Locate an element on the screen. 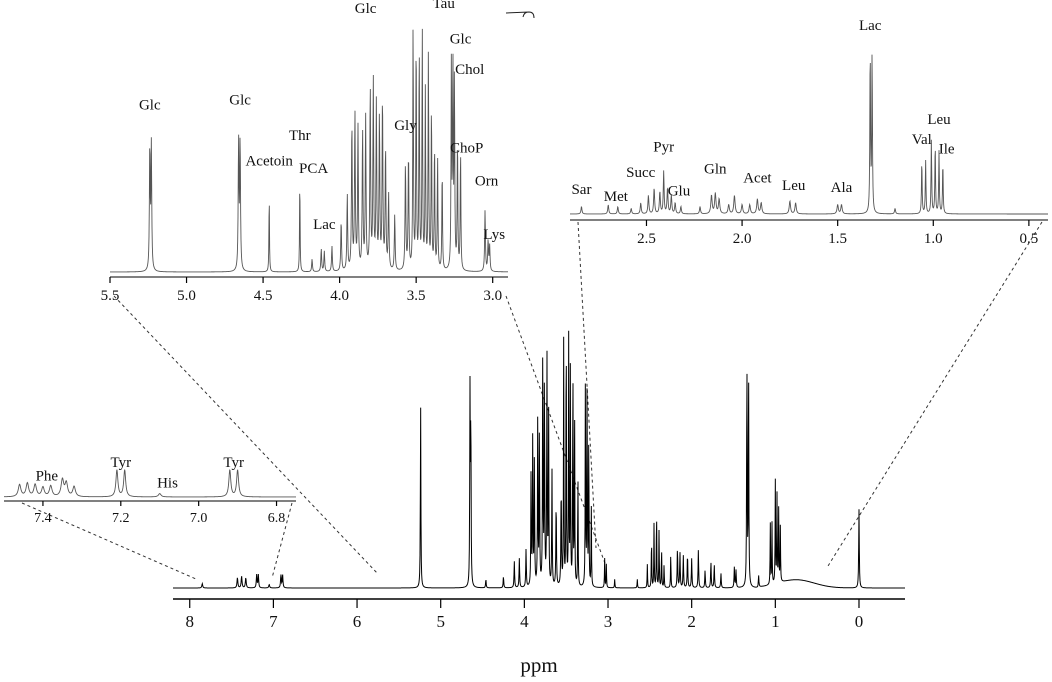  peak-label: Succ is located at coordinates (641, 173).